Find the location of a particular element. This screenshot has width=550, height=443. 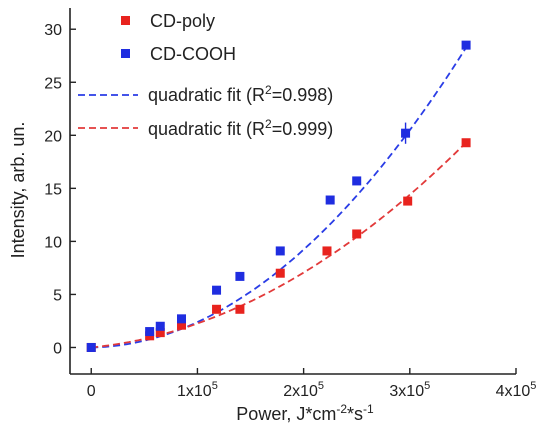

y-tick-label: 5 is located at coordinates (57, 295).